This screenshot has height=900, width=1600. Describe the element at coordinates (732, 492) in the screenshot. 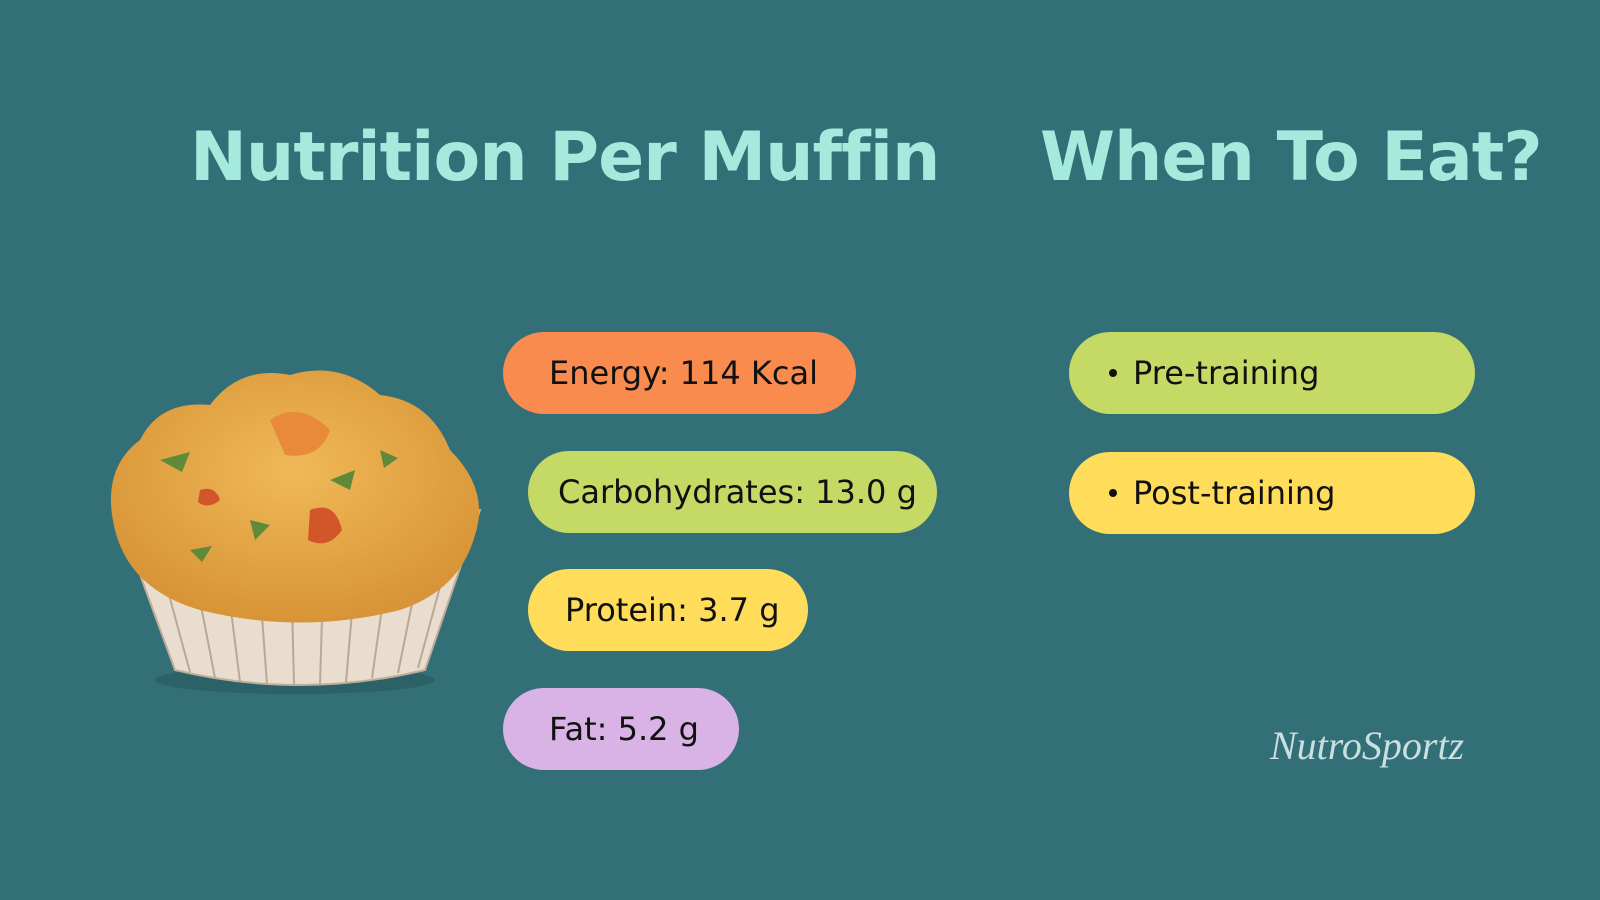

I see `nutrition-item: Carbohydrates: 13.0 g` at that location.